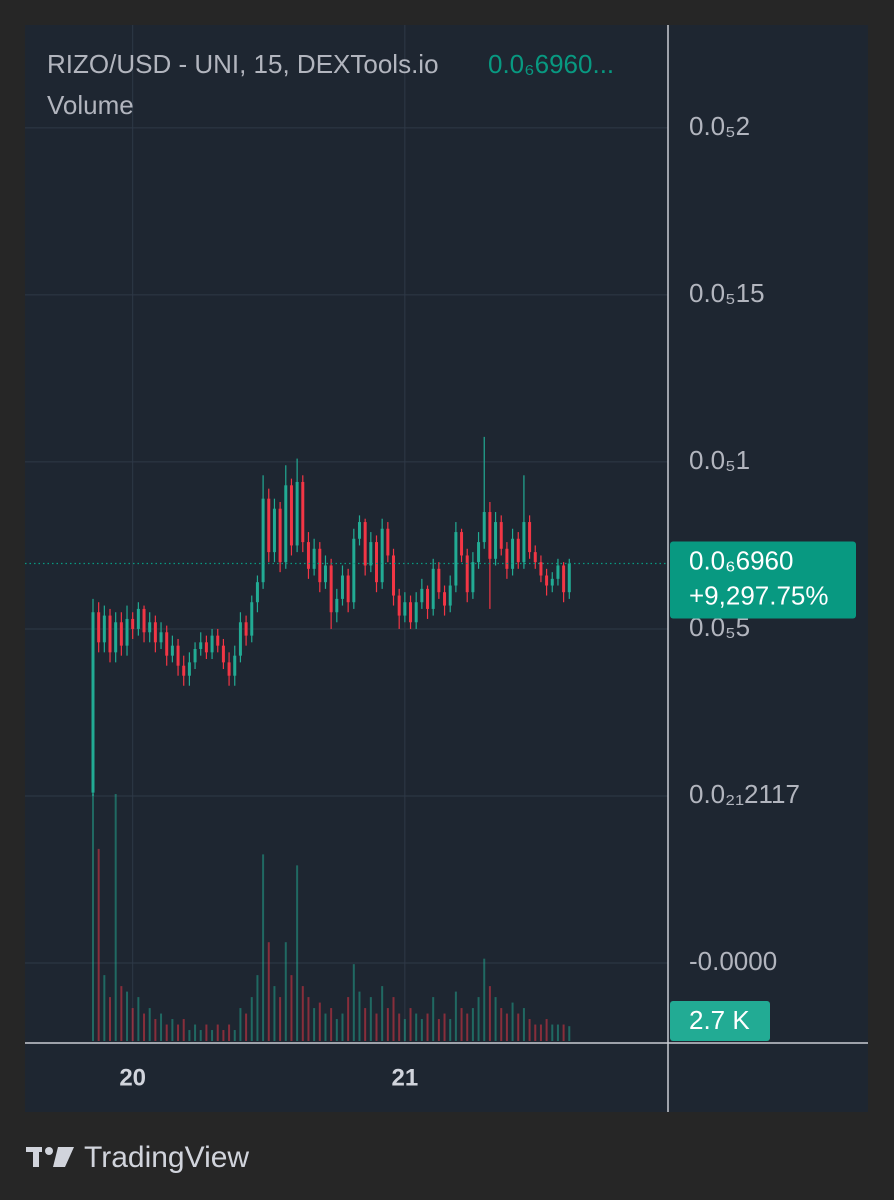 This screenshot has height=1200, width=894. Describe the element at coordinates (132, 1077) in the screenshot. I see `x-tick-label: 20` at that location.